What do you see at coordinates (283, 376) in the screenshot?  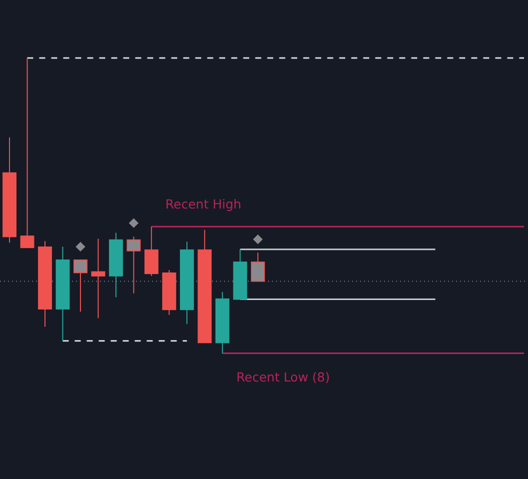 I see `series-label: Recent Low (8)` at bounding box center [283, 376].